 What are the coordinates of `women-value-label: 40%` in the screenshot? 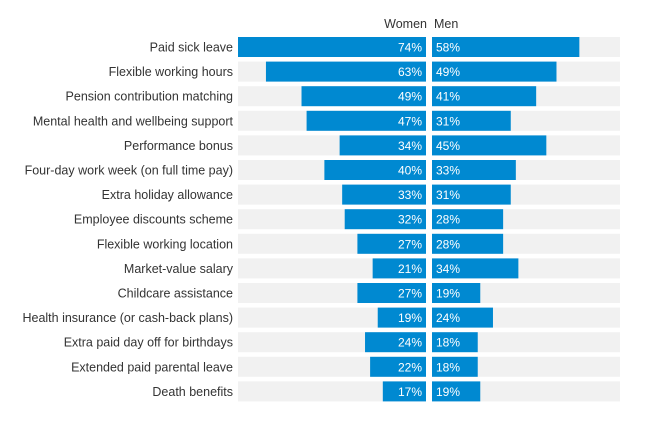 It's located at (410, 171).